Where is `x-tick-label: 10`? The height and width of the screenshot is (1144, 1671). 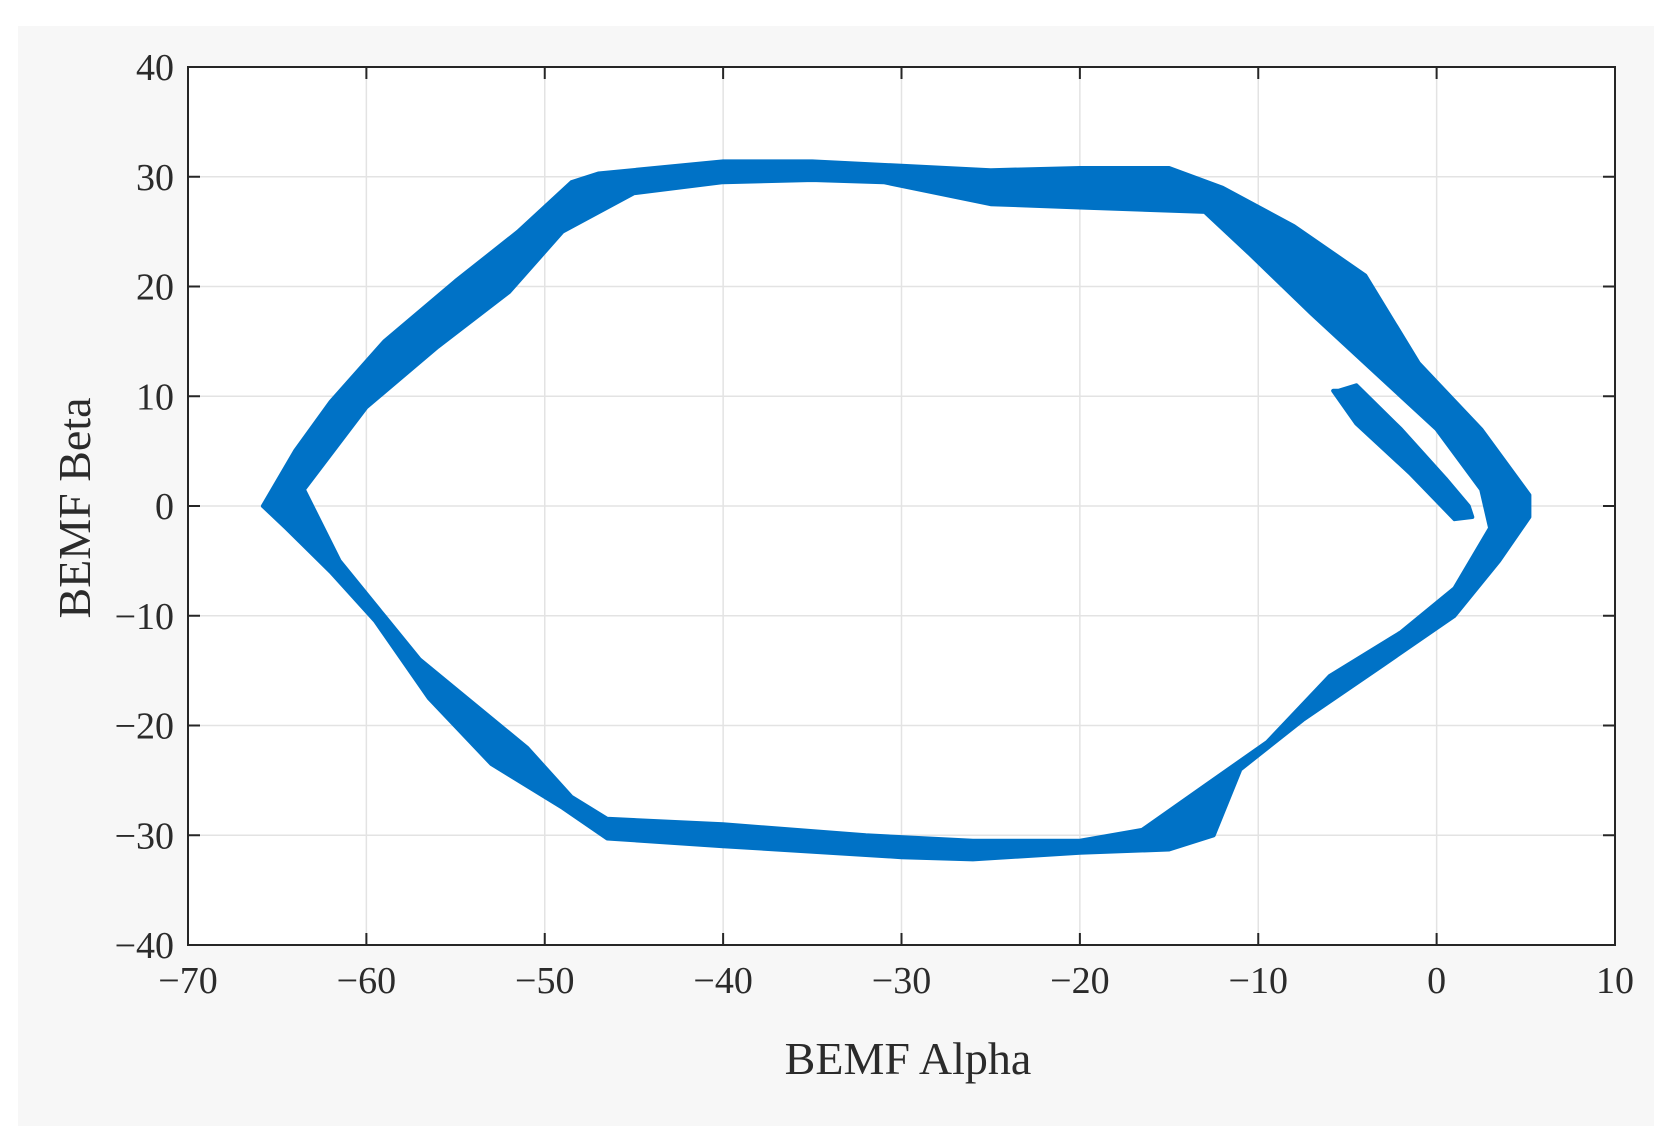
x-tick-label: 10 is located at coordinates (1615, 981).